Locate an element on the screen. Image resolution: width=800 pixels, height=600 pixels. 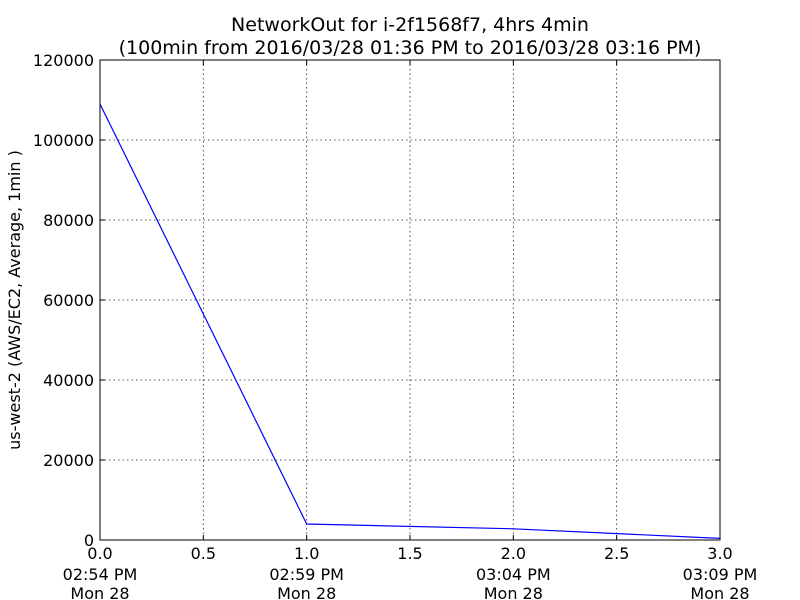
y-tick-label: 40000 is located at coordinates (68, 380).